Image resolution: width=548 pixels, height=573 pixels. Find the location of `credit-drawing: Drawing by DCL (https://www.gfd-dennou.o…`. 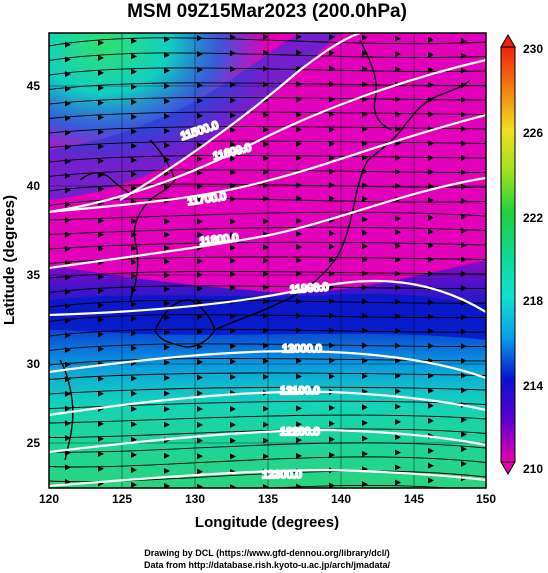

credit-drawing: Drawing by DCL (https://www.gfd-dennou.o… is located at coordinates (267, 553).